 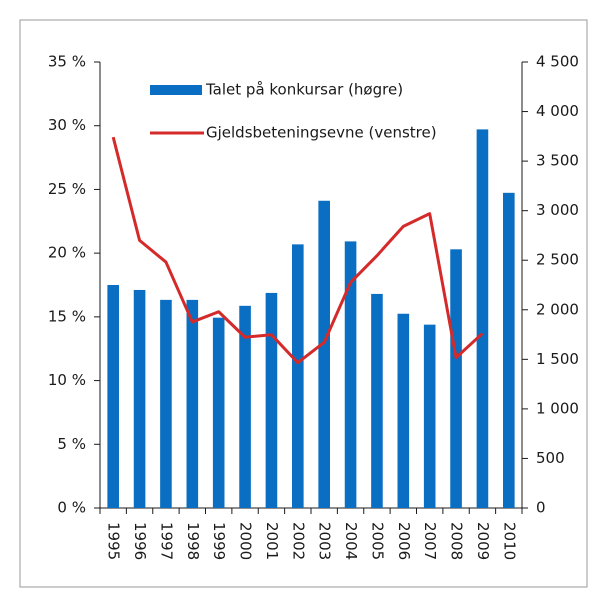 I want to click on y-tick-label: 10 %, so click(x=67, y=380).